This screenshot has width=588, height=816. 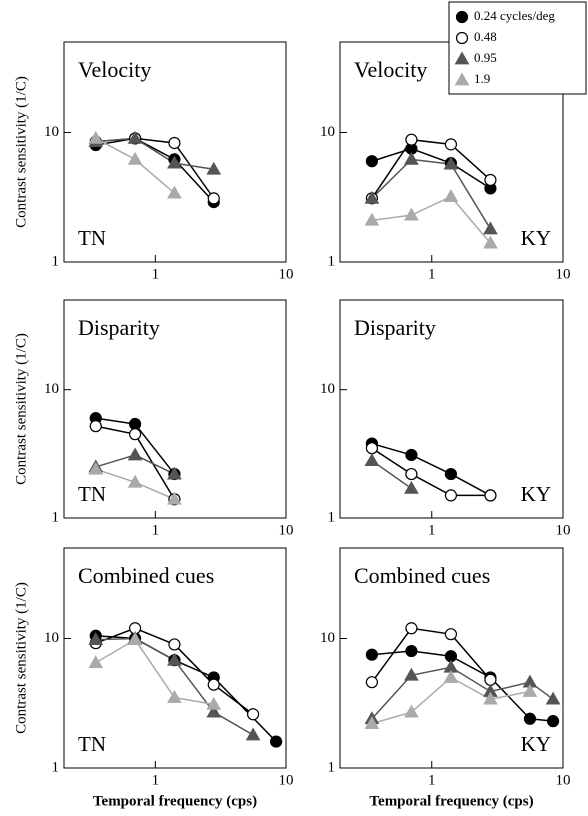 I want to click on panel-title: Velocity, so click(x=114, y=69).